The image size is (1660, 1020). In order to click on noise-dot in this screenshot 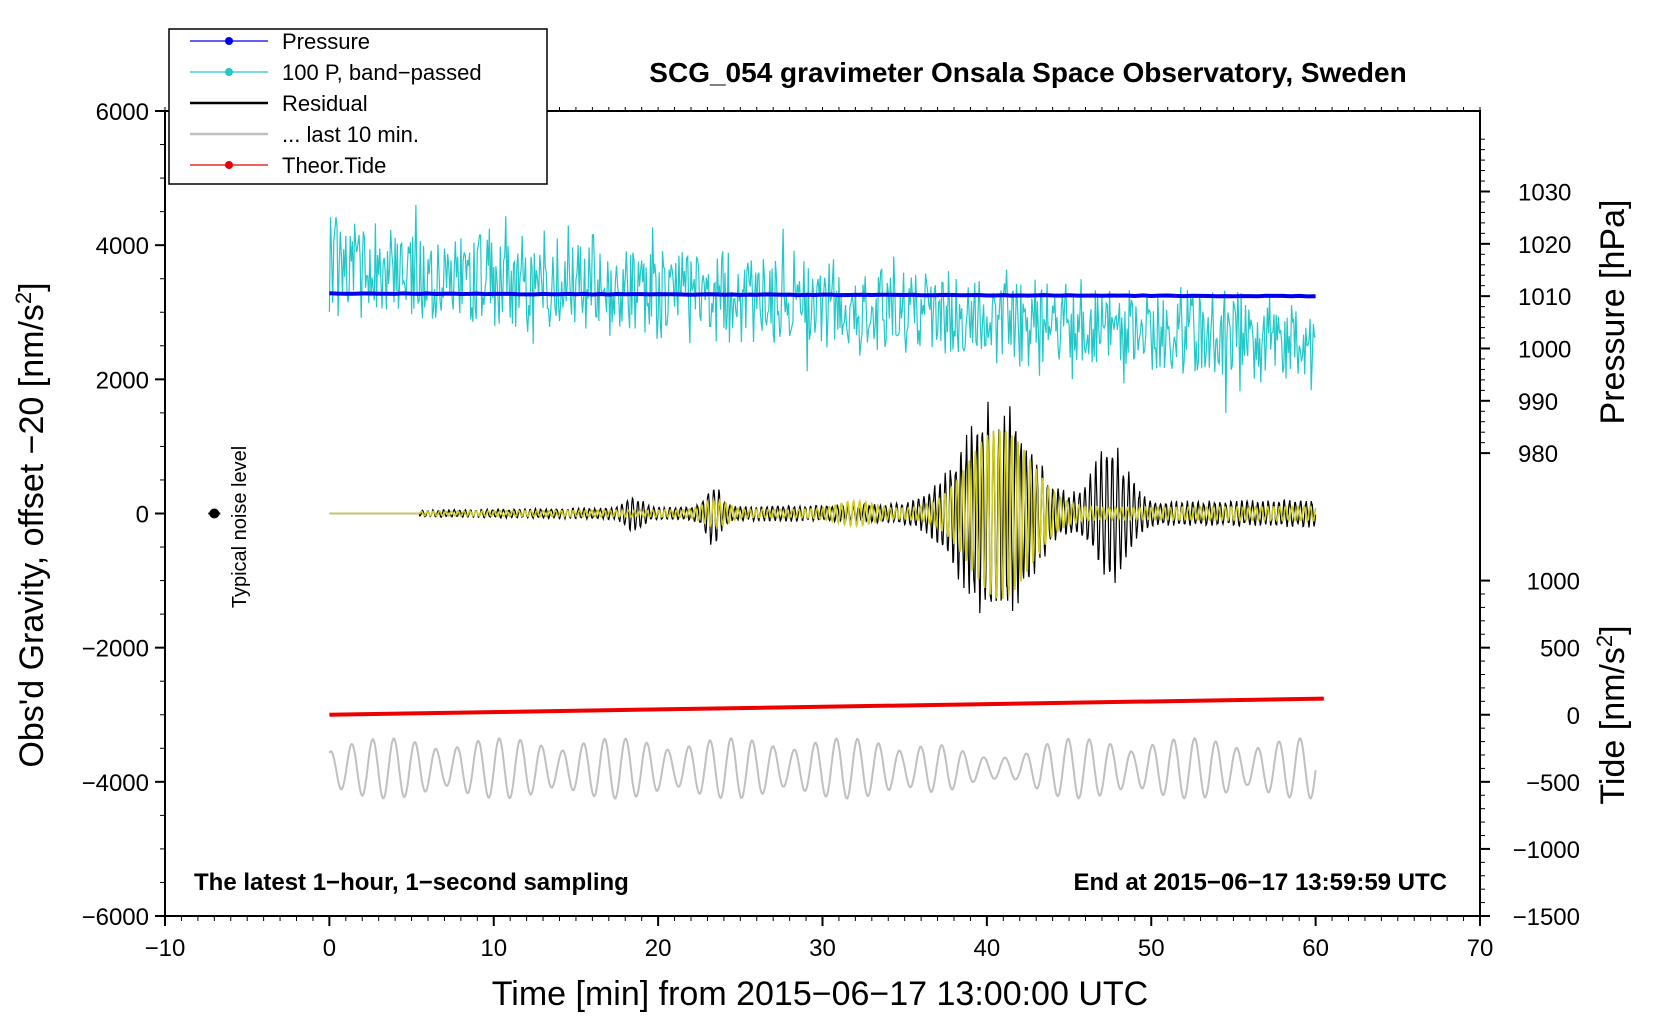, I will do `click(214, 513)`.